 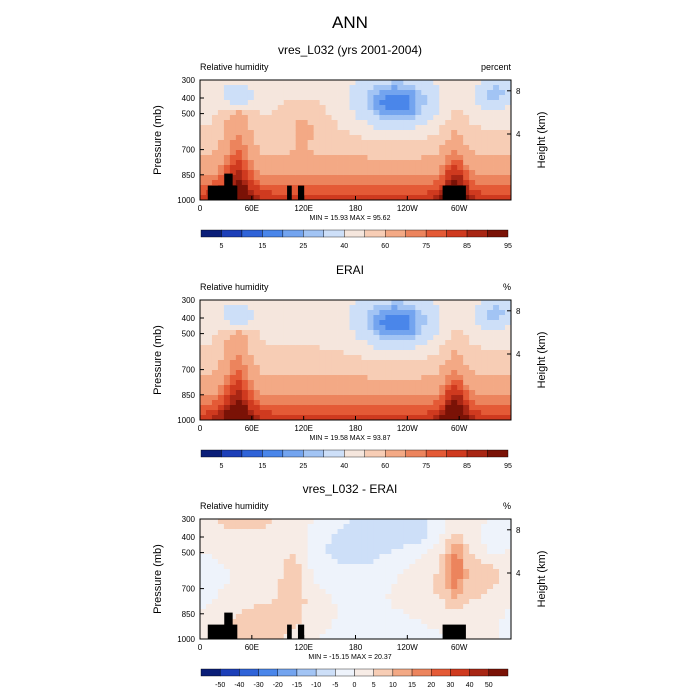 I want to click on figure-title: ANN, so click(x=350, y=22).